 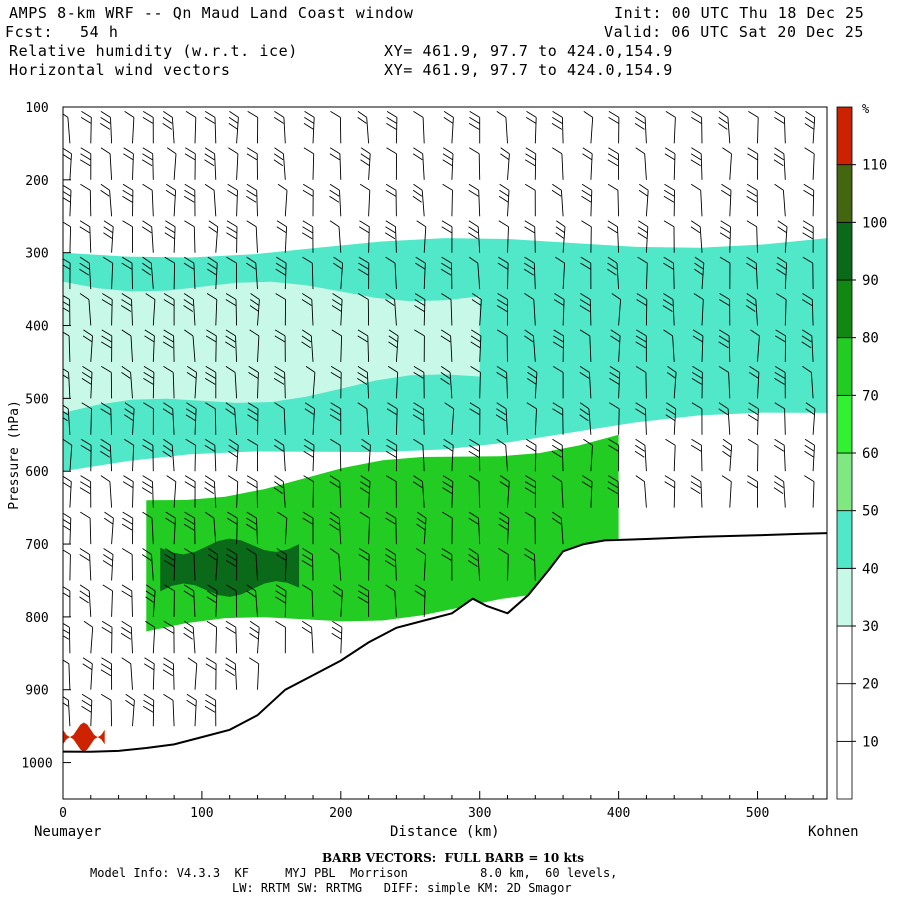 I want to click on forecast-hours: 54 h, so click(x=99, y=32).